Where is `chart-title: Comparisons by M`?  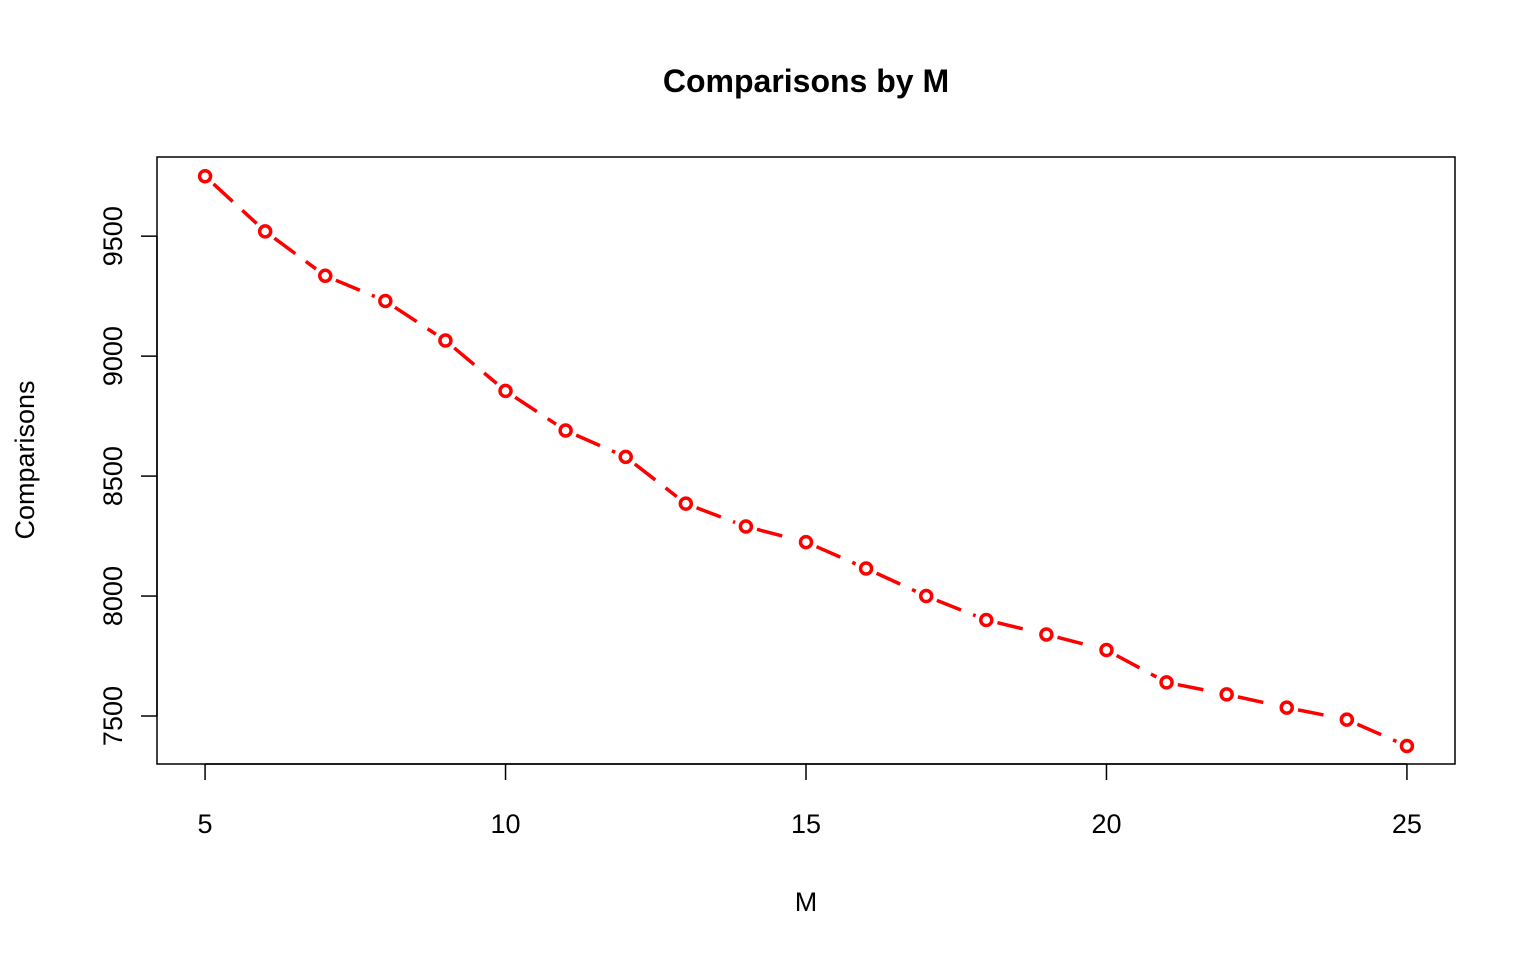 chart-title: Comparisons by M is located at coordinates (806, 81).